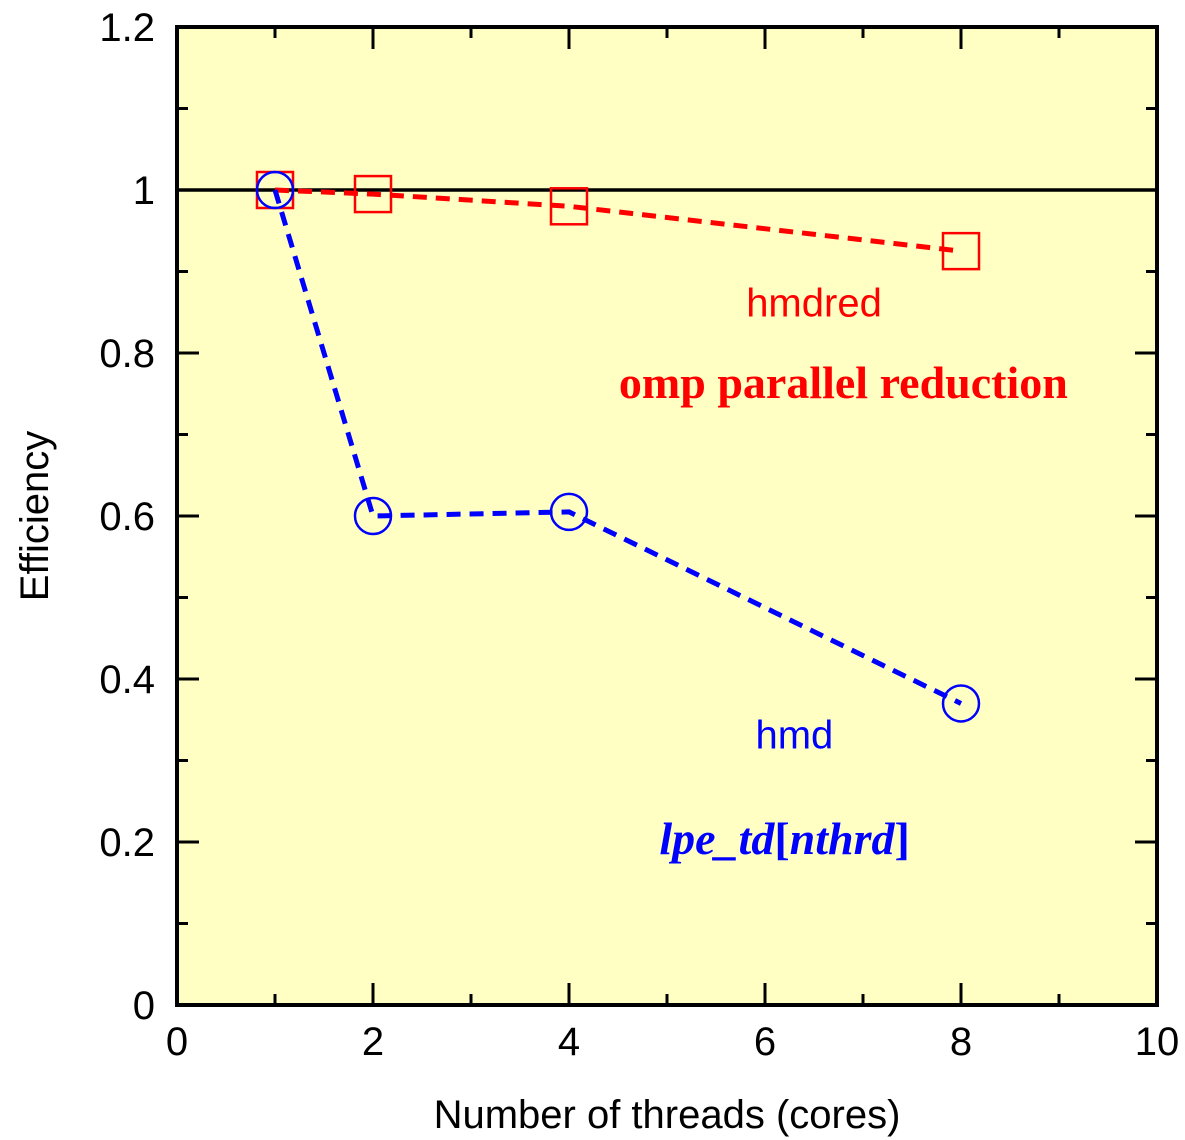 The height and width of the screenshot is (1140, 1185). What do you see at coordinates (1157, 1042) in the screenshot?
I see `x-tick-label: 10` at bounding box center [1157, 1042].